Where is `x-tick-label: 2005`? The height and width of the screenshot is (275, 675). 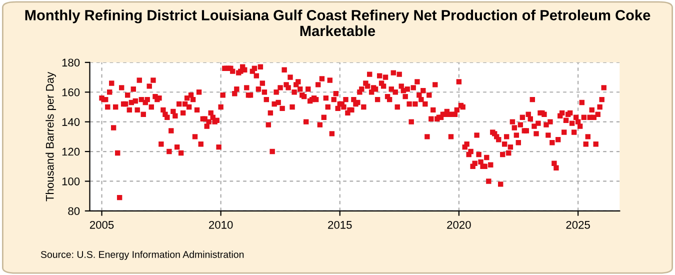 x-tick-label: 2005 is located at coordinates (102, 224).